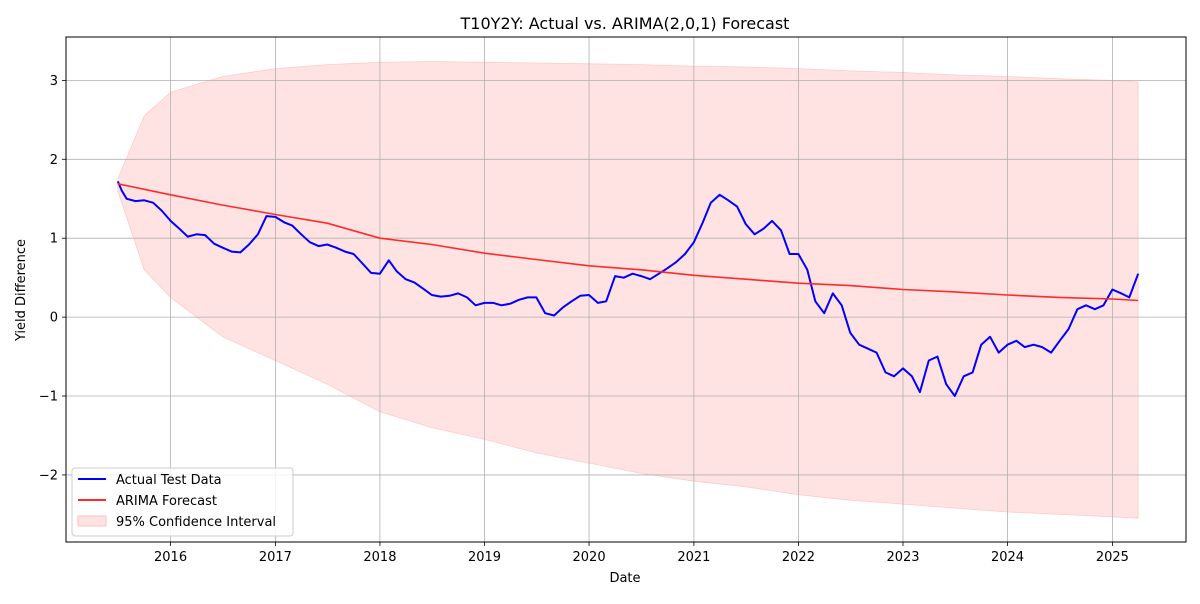  Describe the element at coordinates (798, 557) in the screenshot. I see `x-tick-label: 2022` at that location.